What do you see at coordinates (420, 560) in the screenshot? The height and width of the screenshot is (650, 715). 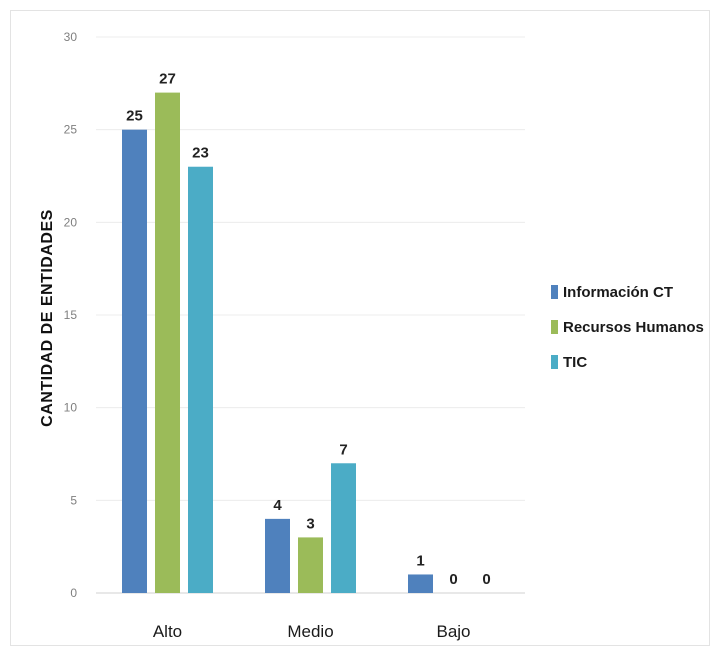 I see `data-label: 1` at bounding box center [420, 560].